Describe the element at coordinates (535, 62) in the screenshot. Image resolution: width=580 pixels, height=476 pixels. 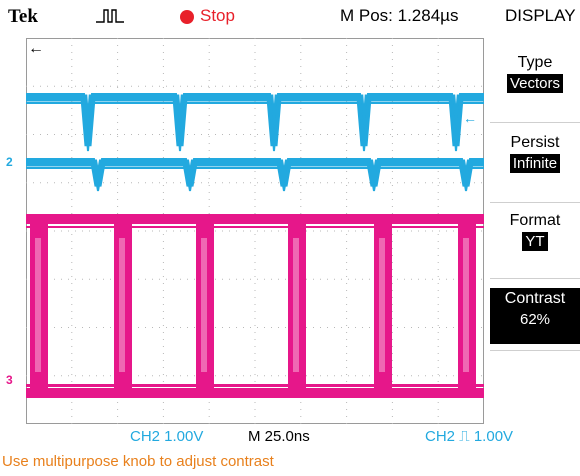
I see `type-label: Type` at that location.